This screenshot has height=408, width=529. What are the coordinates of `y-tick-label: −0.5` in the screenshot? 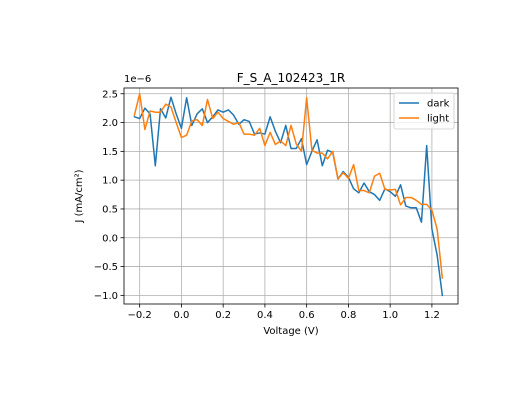 It's located at (106, 267).